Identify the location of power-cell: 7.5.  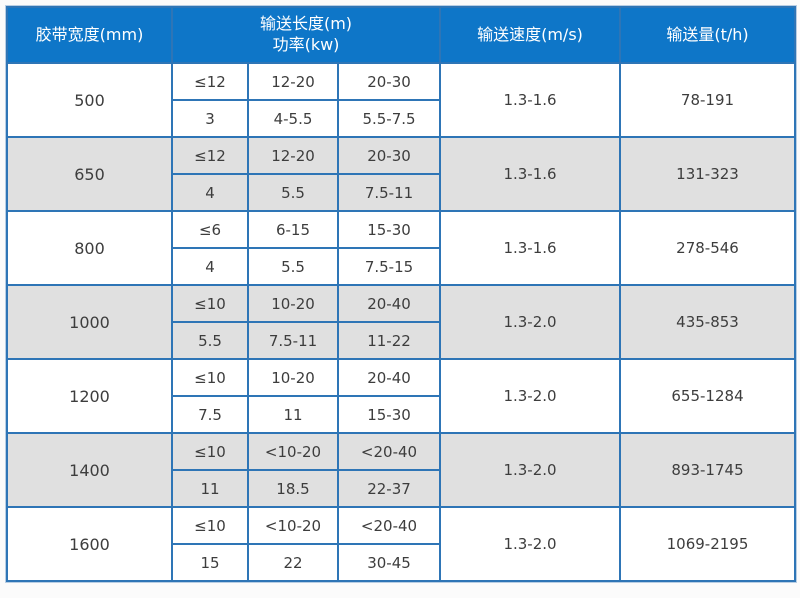
(210, 414).